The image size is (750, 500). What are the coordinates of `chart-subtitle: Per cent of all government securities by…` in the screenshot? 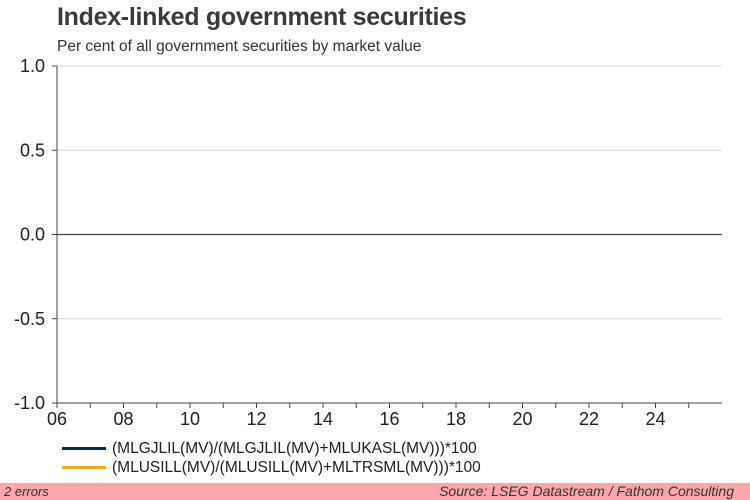 It's located at (239, 46).